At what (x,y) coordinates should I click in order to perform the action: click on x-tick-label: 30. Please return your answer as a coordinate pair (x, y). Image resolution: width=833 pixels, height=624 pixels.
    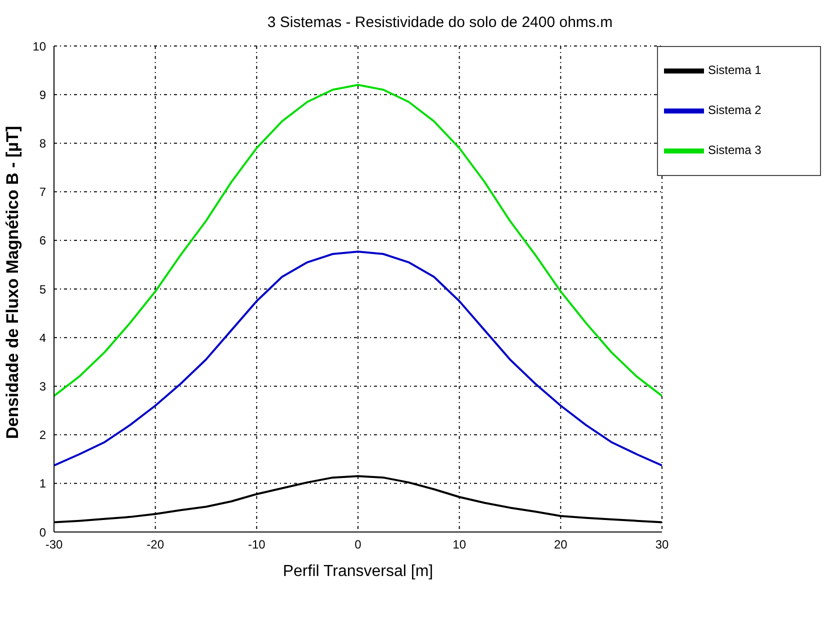
    Looking at the image, I should click on (662, 545).